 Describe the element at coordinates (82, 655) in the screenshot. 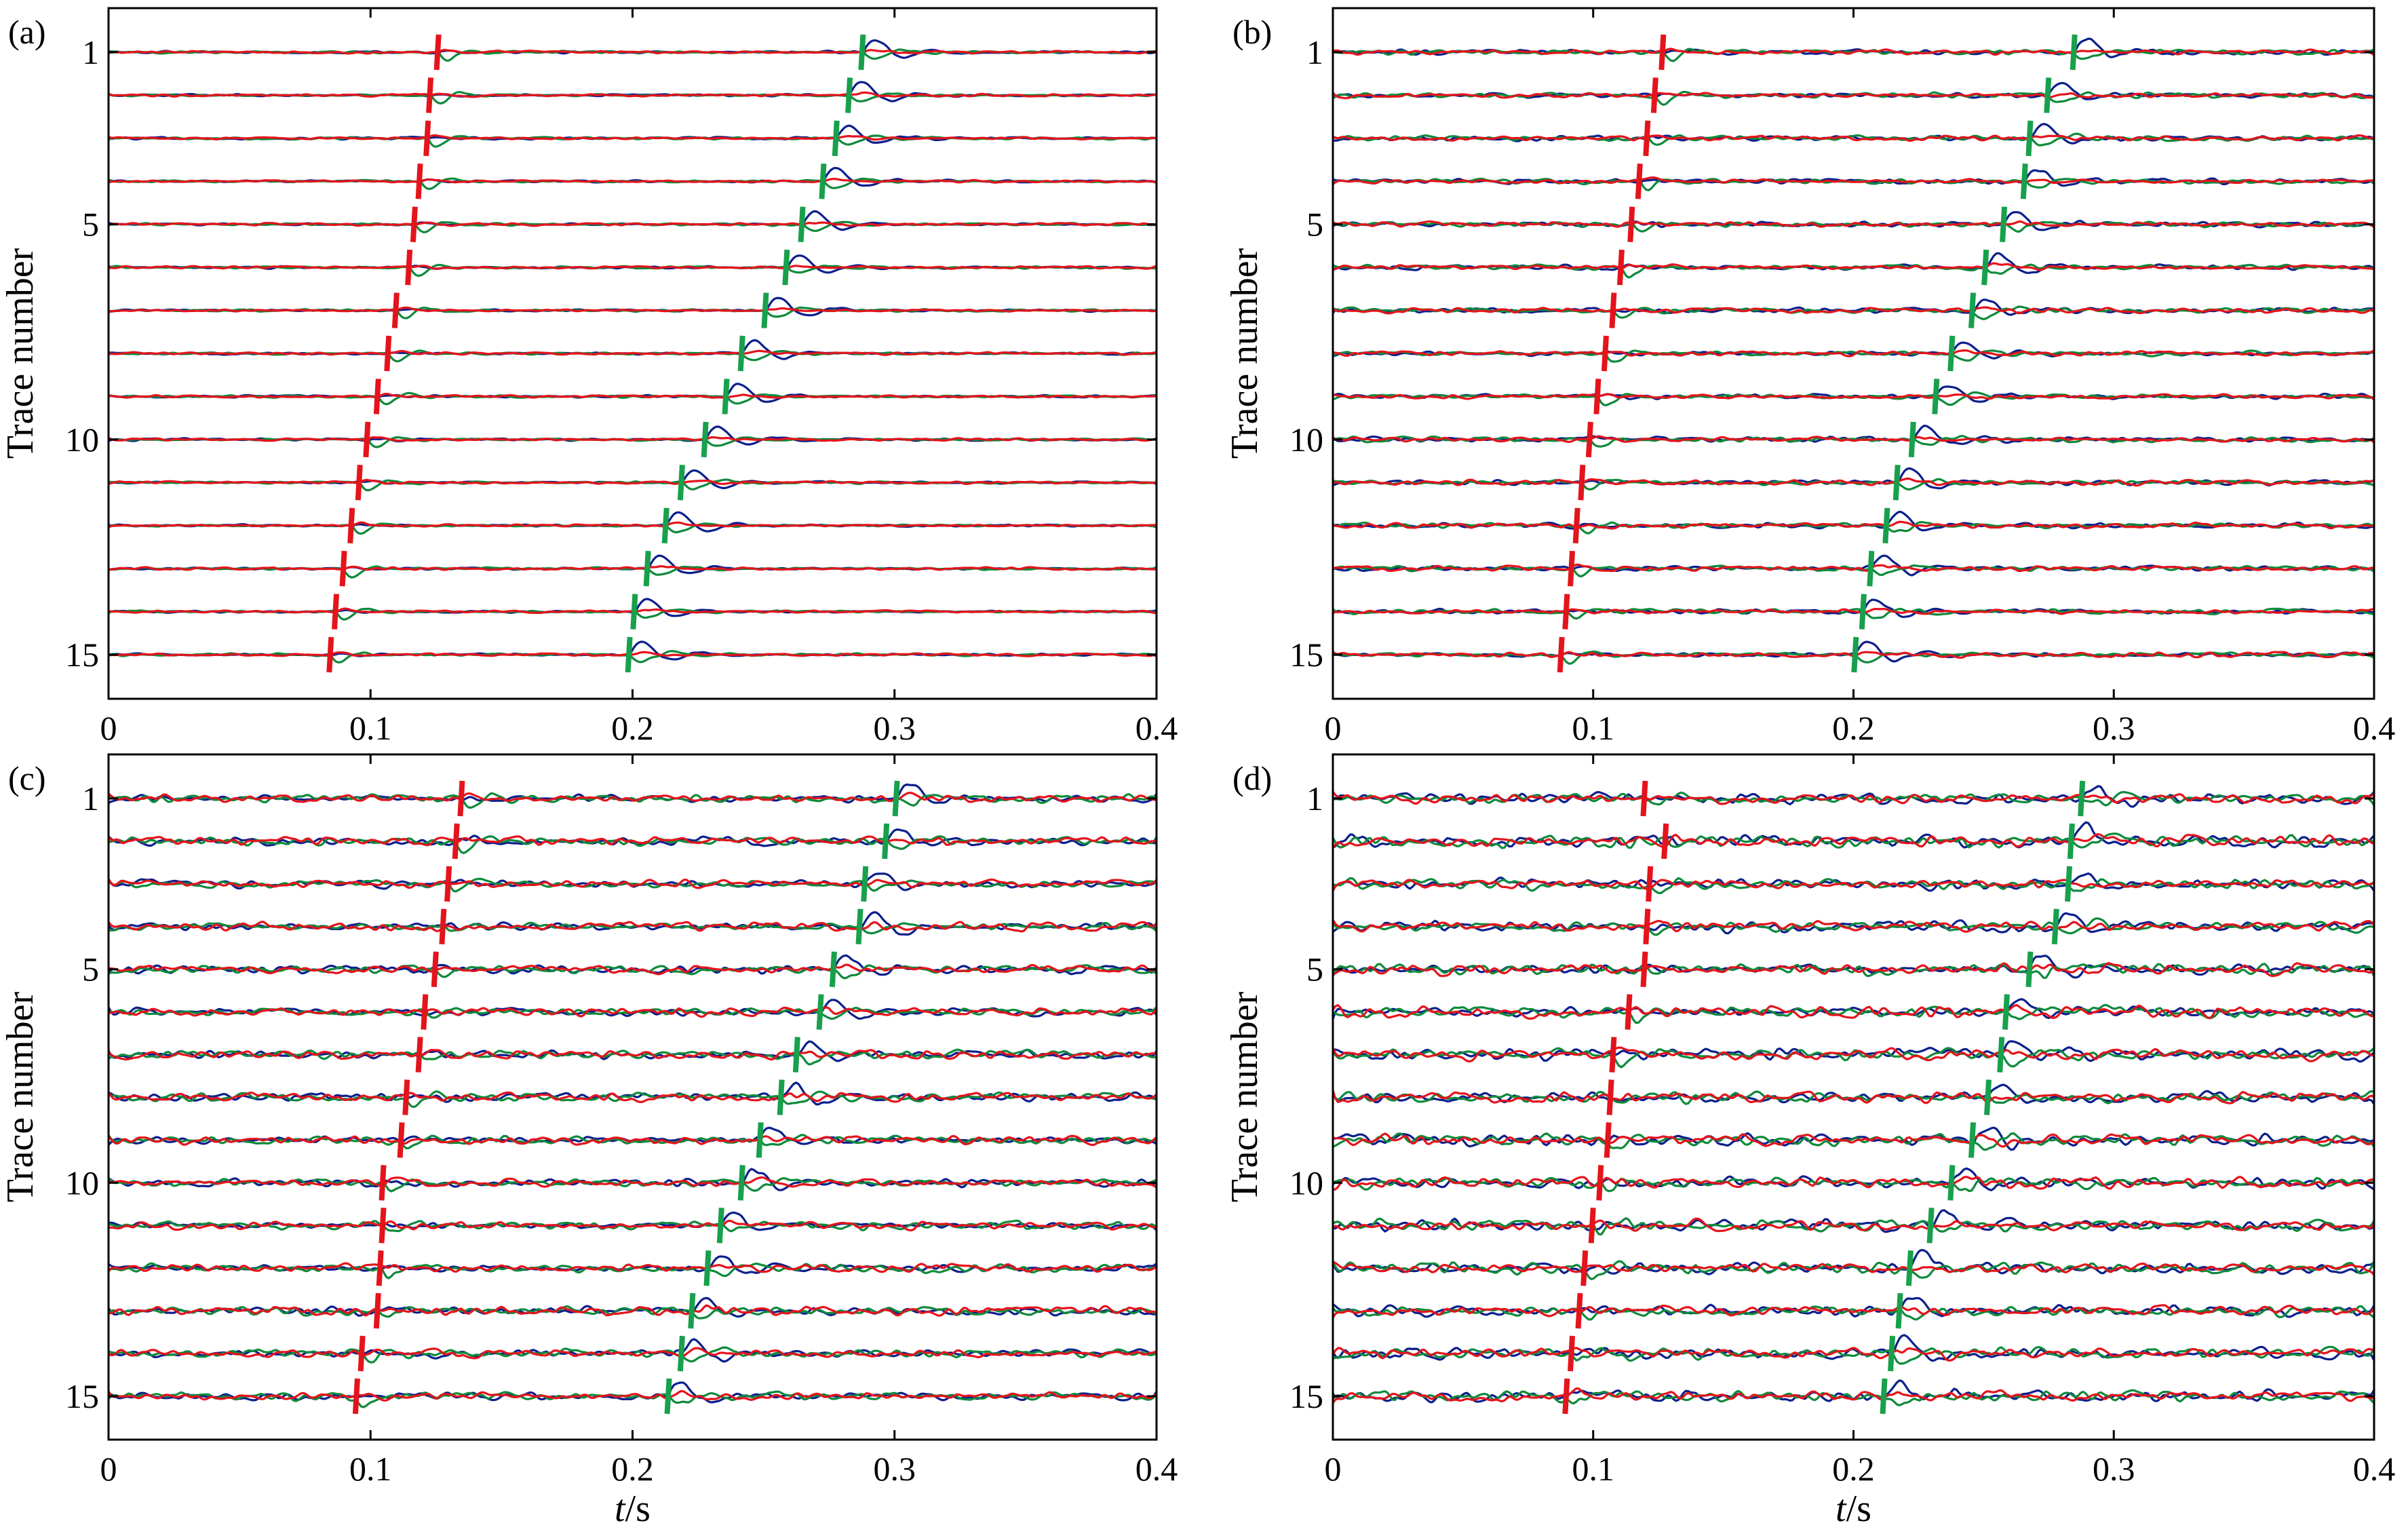

I see `y-tick-label: 15` at that location.